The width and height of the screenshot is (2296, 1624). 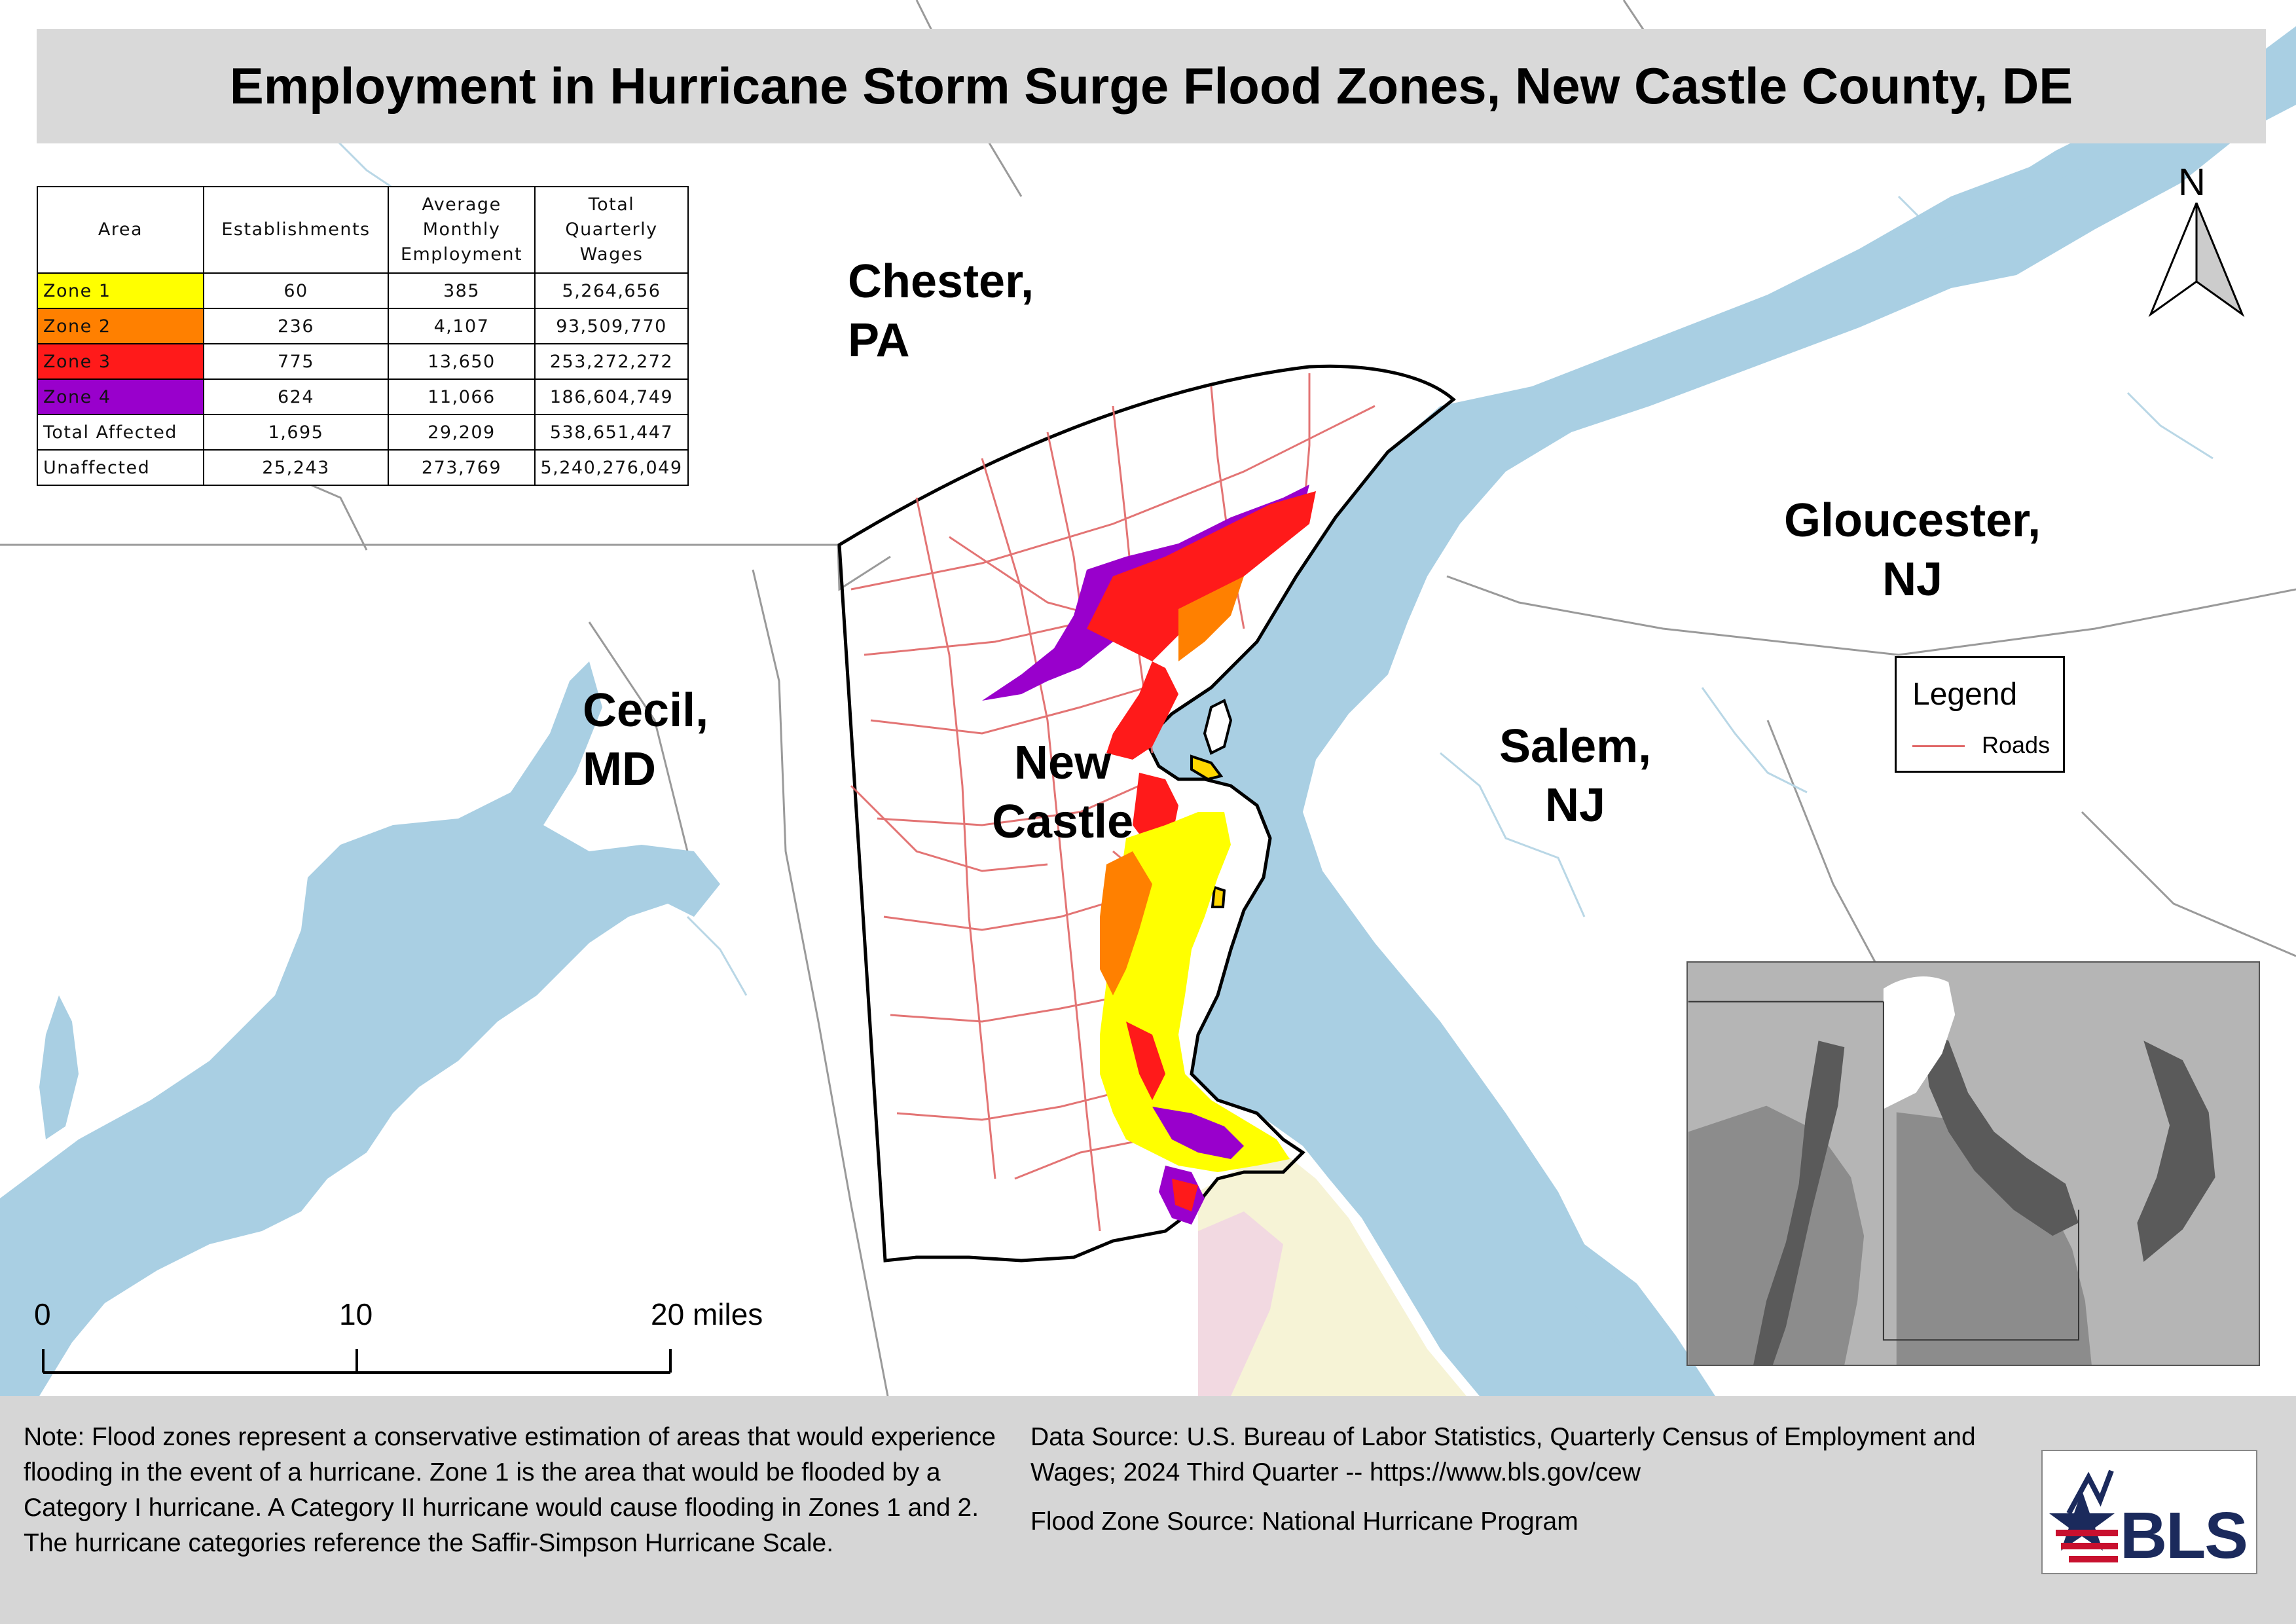 I want to click on label-salem-nj: Salem, NJ, so click(x=1575, y=776).